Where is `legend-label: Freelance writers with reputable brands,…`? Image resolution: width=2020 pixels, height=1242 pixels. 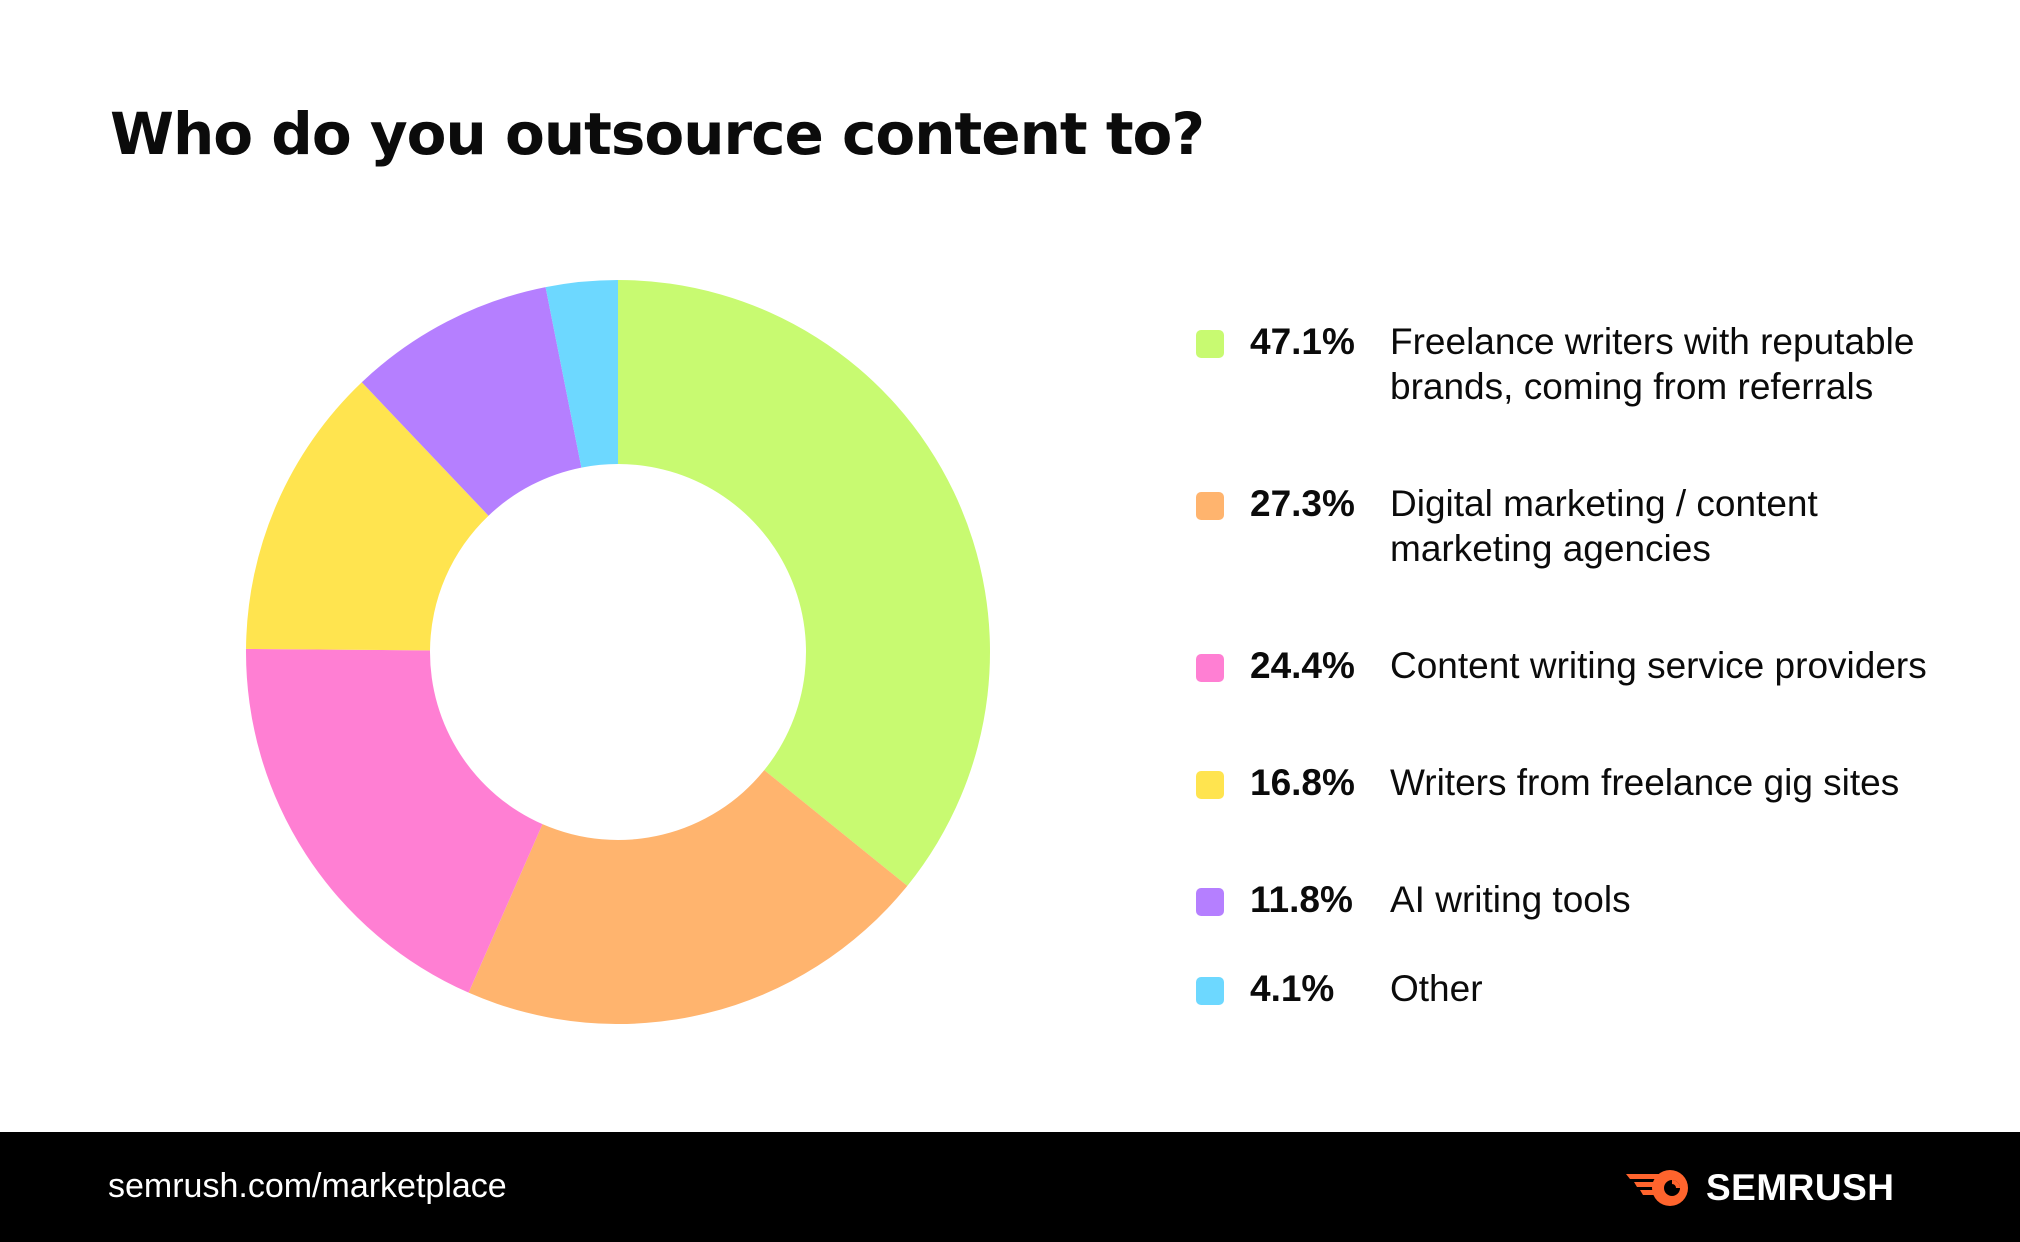 legend-label: Freelance writers with reputable brands,… is located at coordinates (1652, 364).